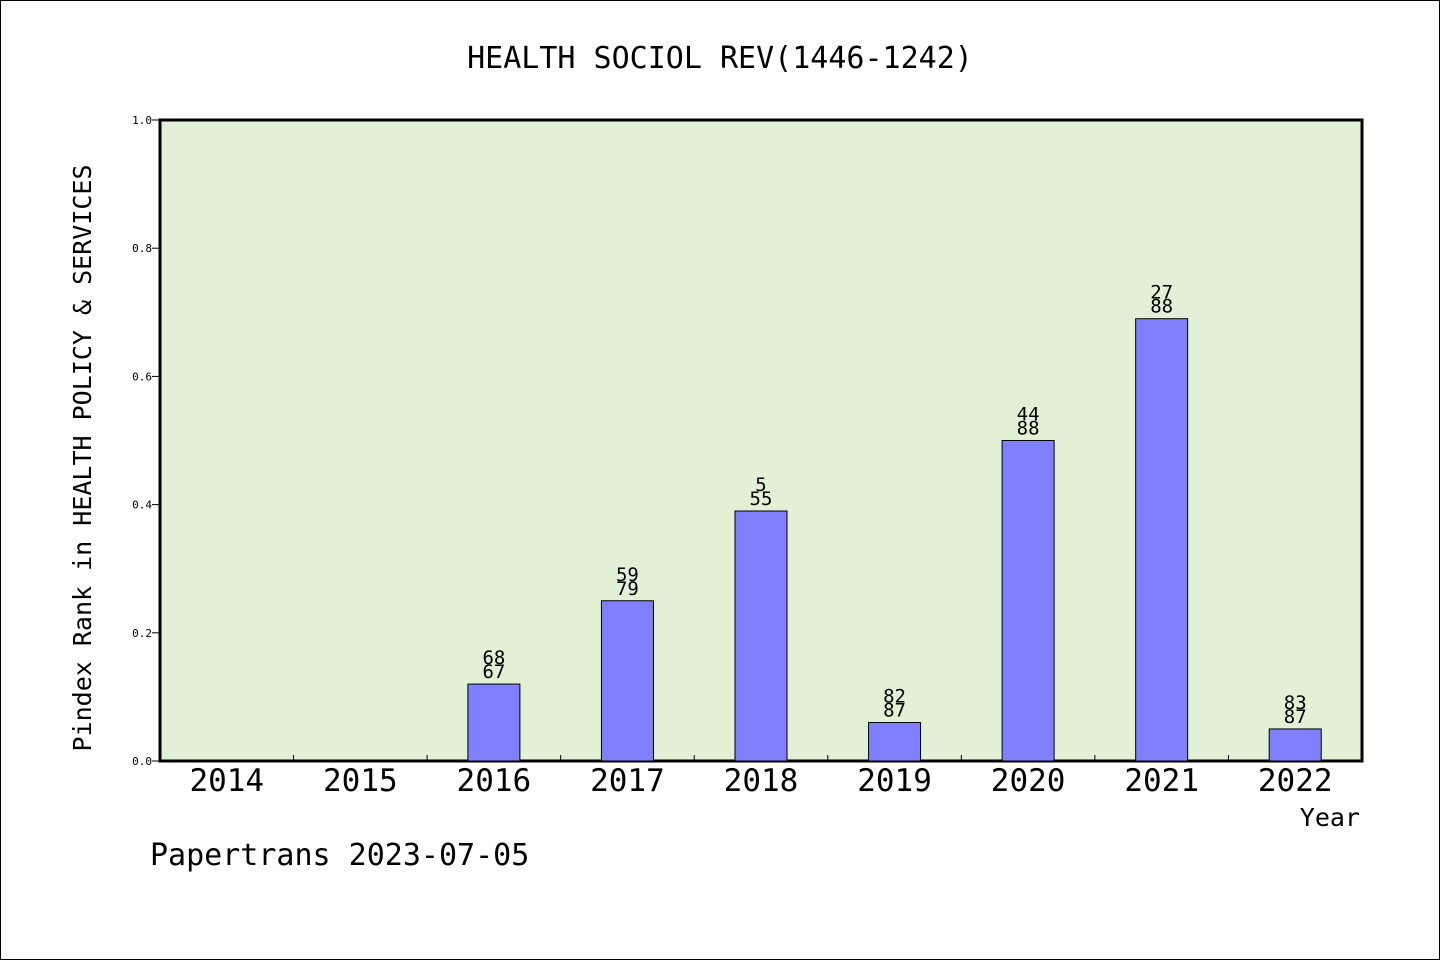 This screenshot has height=964, width=1440. What do you see at coordinates (1028, 781) in the screenshot?
I see `x-tick-label: 2020` at bounding box center [1028, 781].